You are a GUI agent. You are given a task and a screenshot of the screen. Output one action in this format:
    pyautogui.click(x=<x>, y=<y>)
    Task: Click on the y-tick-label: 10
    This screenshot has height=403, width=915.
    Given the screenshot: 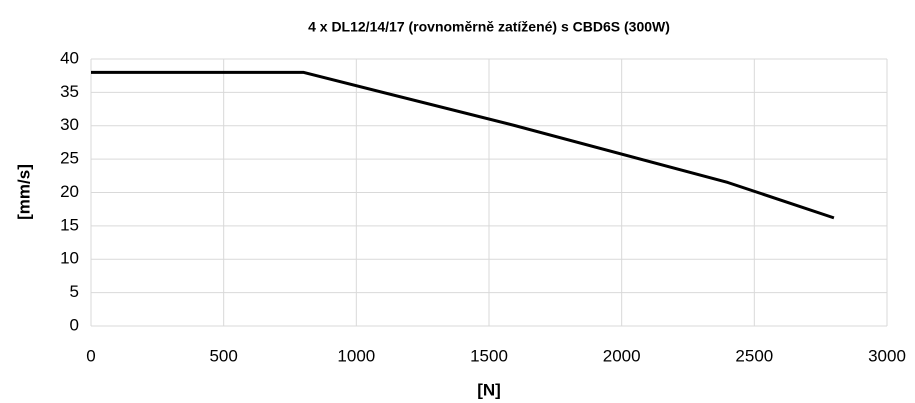 What is the action you would take?
    pyautogui.click(x=69, y=258)
    